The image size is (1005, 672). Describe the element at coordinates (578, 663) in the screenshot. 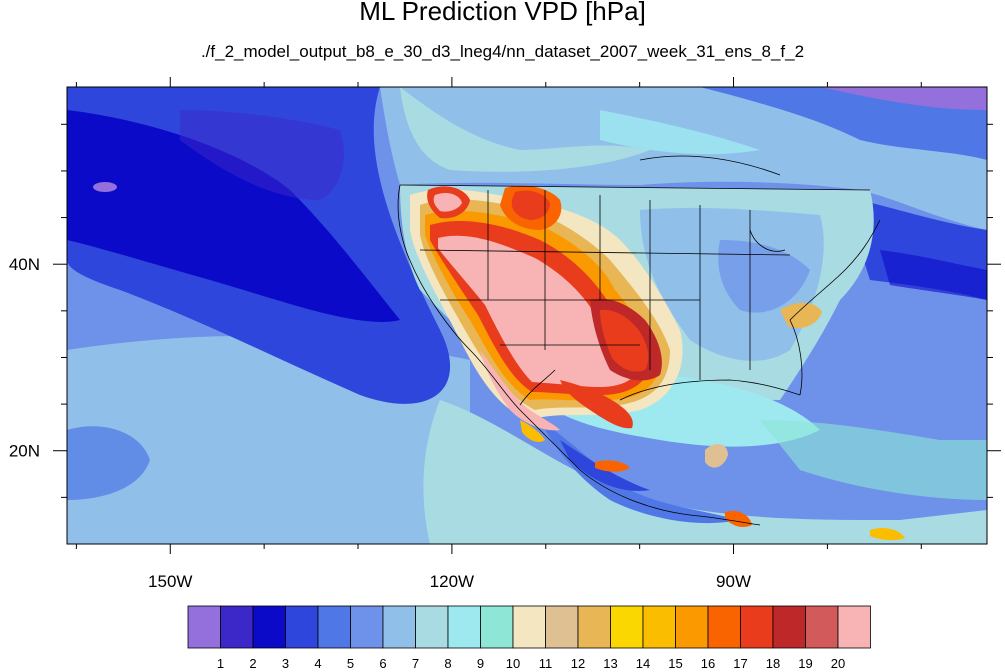

I see `colorbar-label: 12` at that location.